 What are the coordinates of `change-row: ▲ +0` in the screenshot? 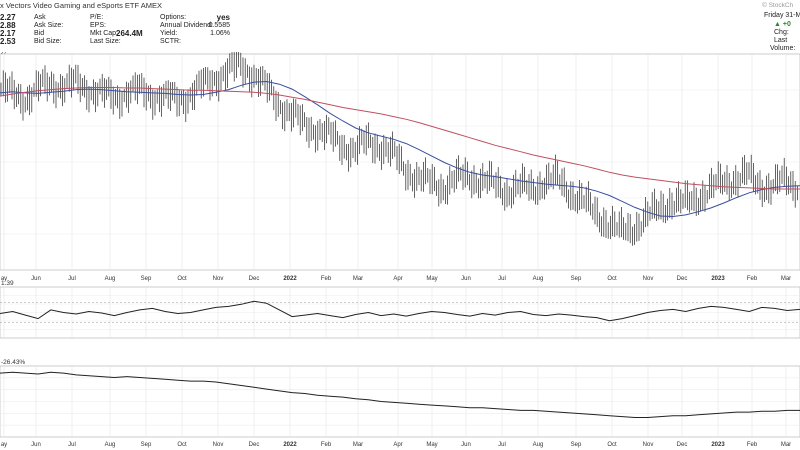 It's located at (782, 25).